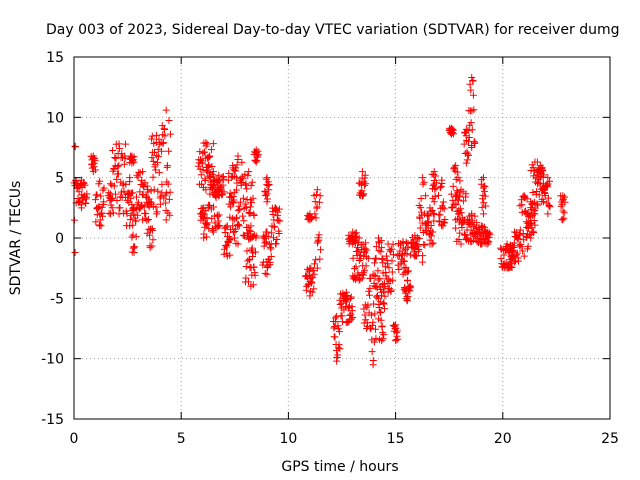  Describe the element at coordinates (503, 439) in the screenshot. I see `x-tick-label: 20` at that location.